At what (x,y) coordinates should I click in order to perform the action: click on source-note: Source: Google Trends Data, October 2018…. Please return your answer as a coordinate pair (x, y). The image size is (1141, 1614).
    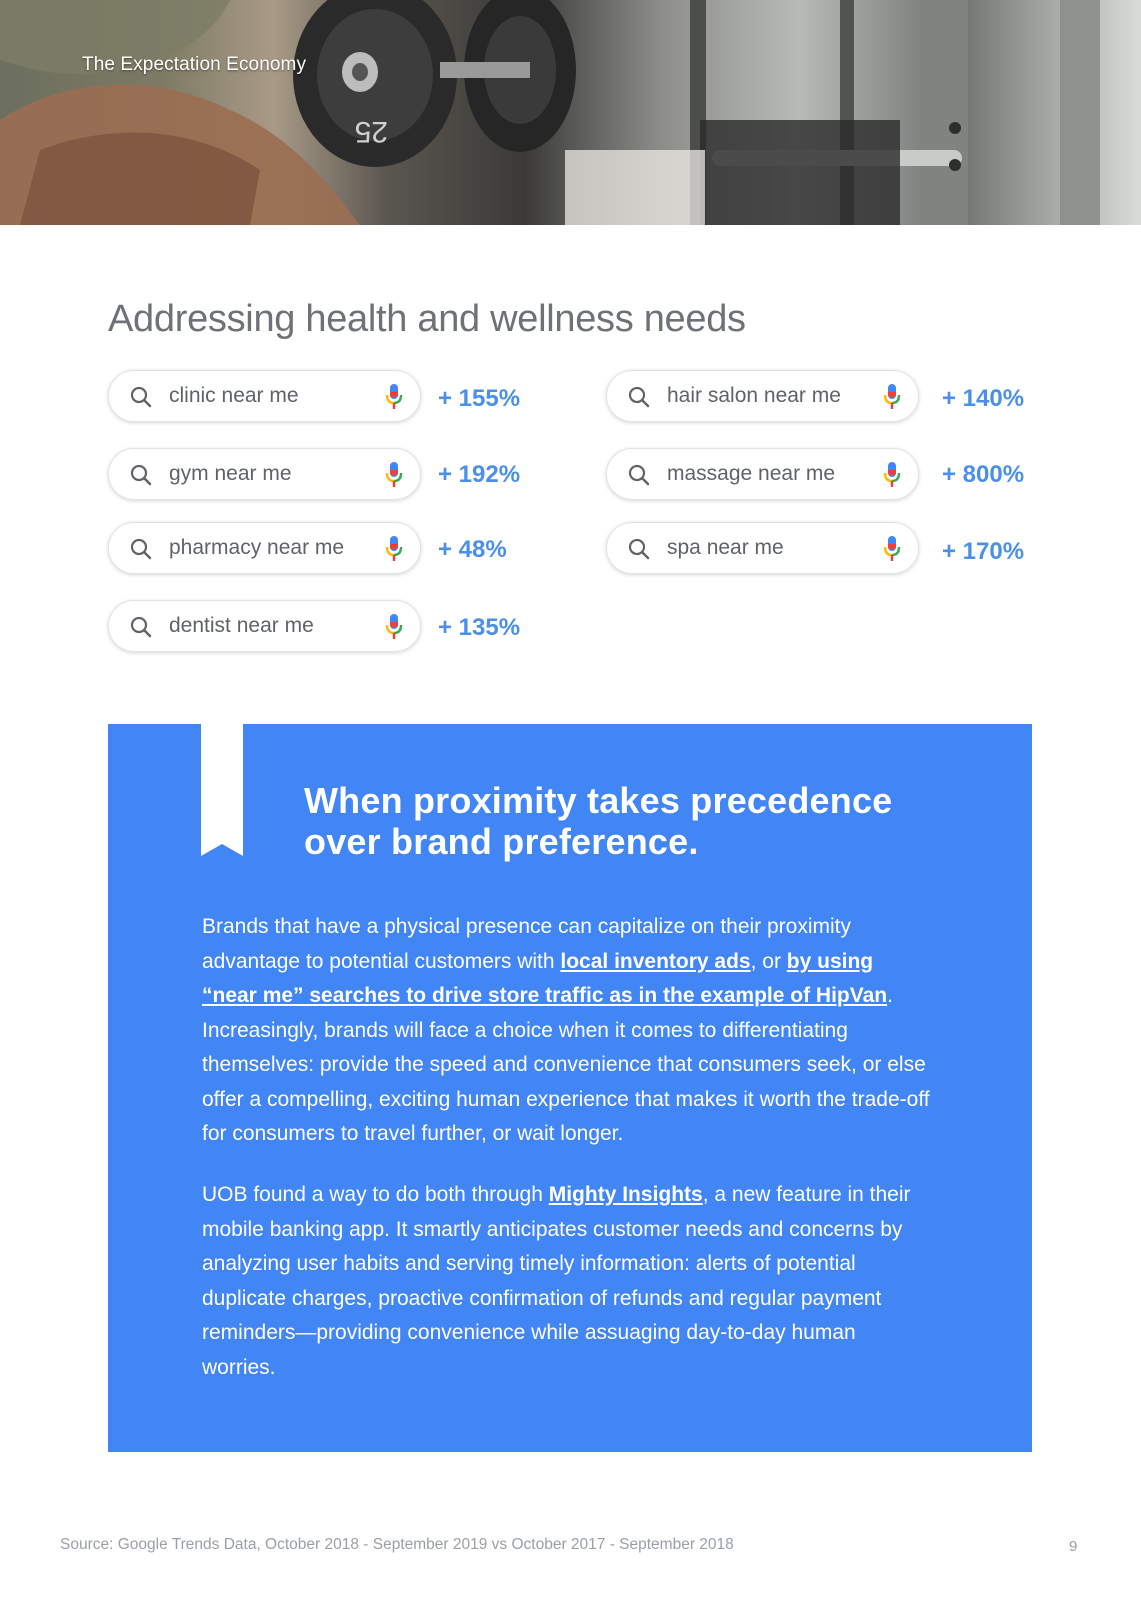
    Looking at the image, I should click on (397, 1544).